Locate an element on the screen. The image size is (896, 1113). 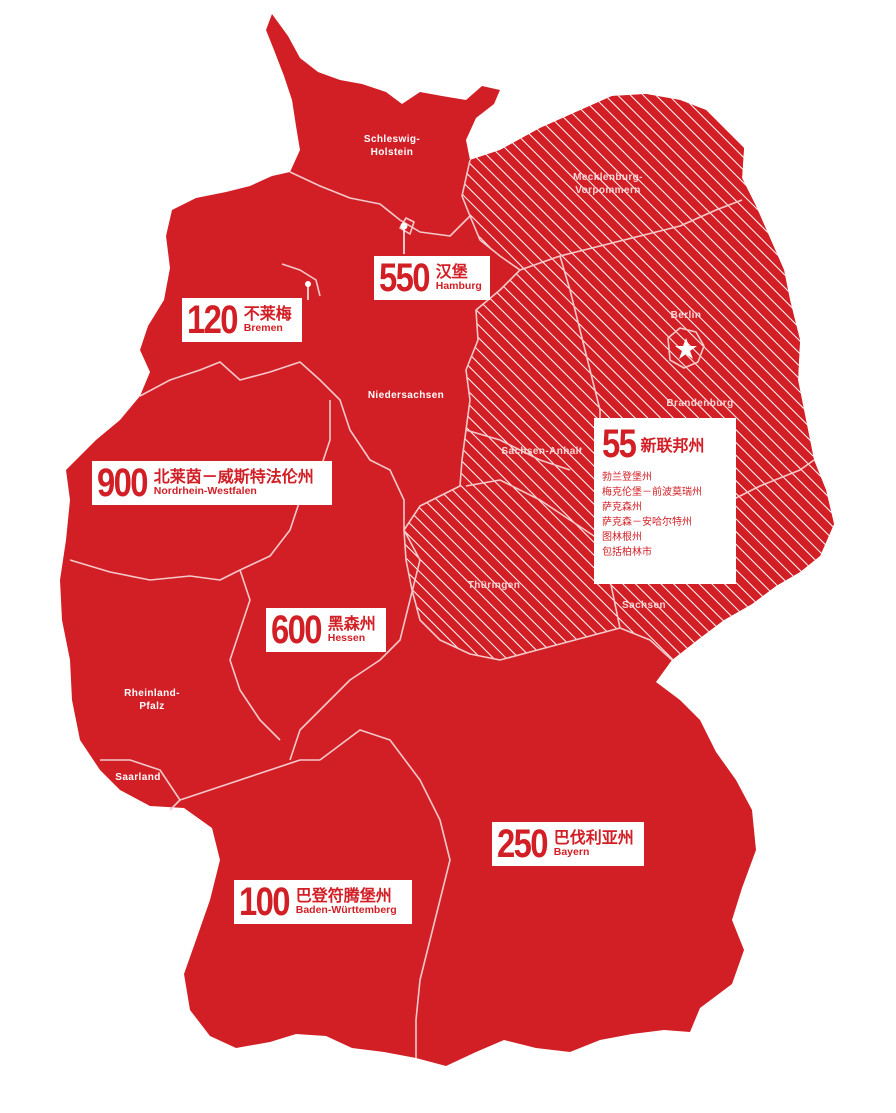
bremen-cn: 不莱梅 is located at coordinates (267, 313).